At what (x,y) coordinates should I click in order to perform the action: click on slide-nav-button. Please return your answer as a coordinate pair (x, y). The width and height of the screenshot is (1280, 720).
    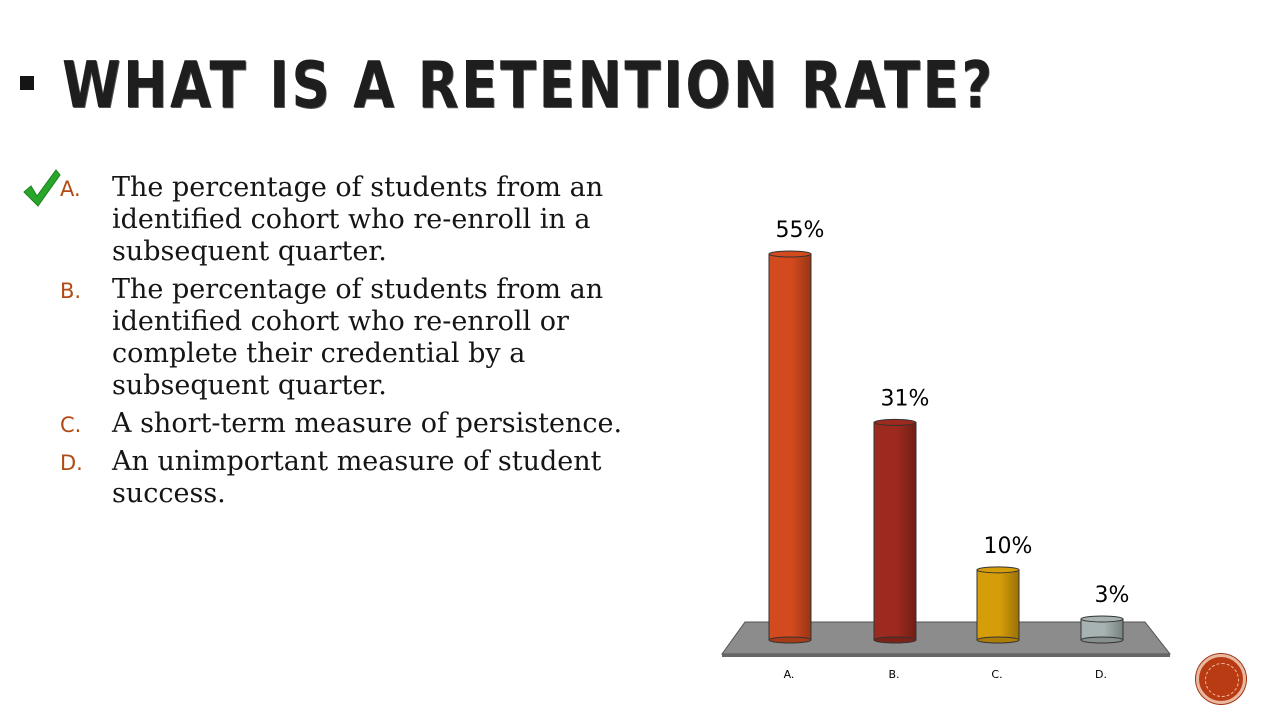
    Looking at the image, I should click on (1221, 679).